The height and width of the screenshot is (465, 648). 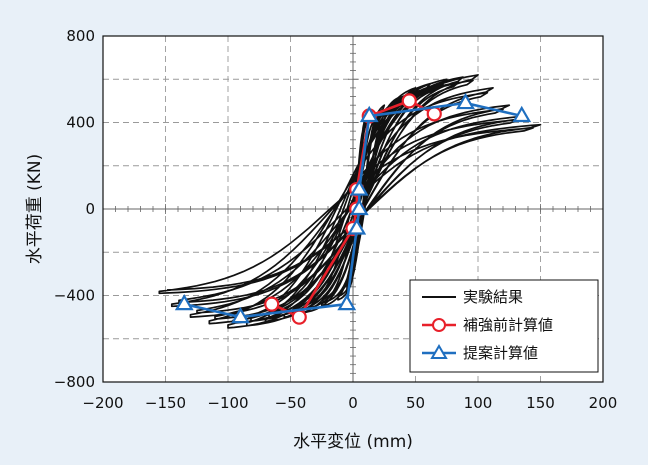 I want to click on y-tick-label: 800, so click(x=80, y=36).